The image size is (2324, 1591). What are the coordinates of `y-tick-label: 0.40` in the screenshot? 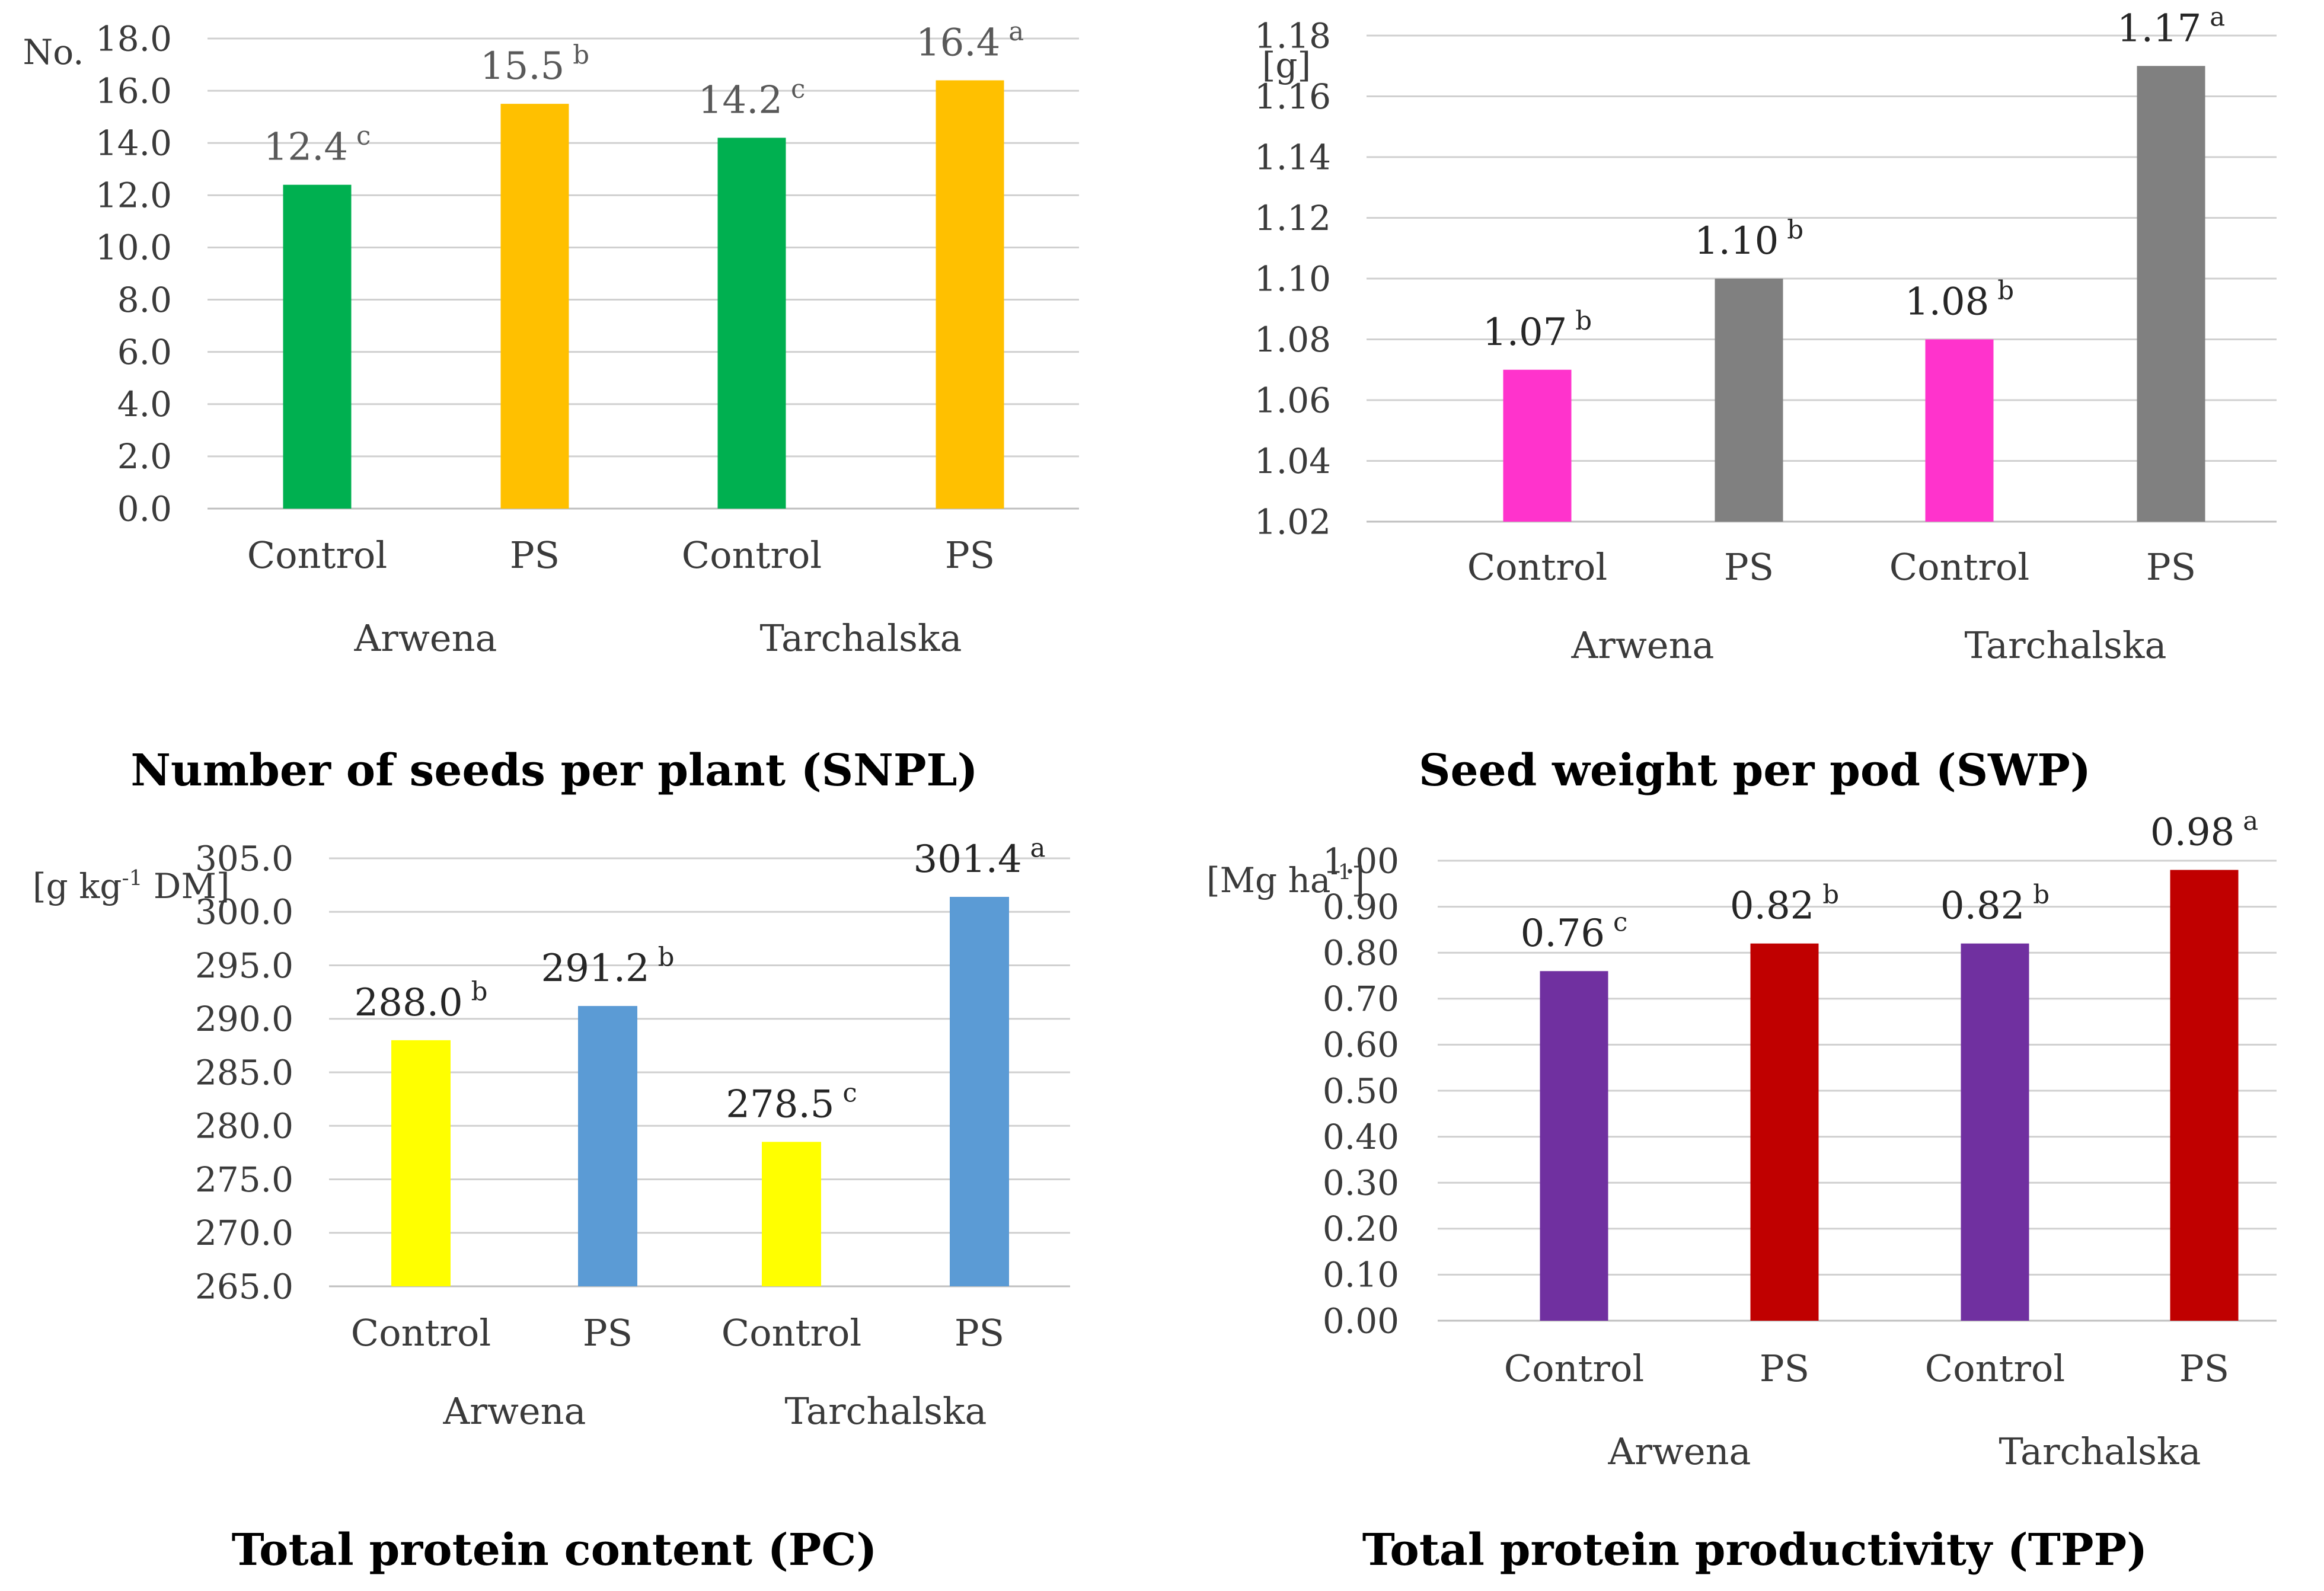 It's located at (1361, 1137).